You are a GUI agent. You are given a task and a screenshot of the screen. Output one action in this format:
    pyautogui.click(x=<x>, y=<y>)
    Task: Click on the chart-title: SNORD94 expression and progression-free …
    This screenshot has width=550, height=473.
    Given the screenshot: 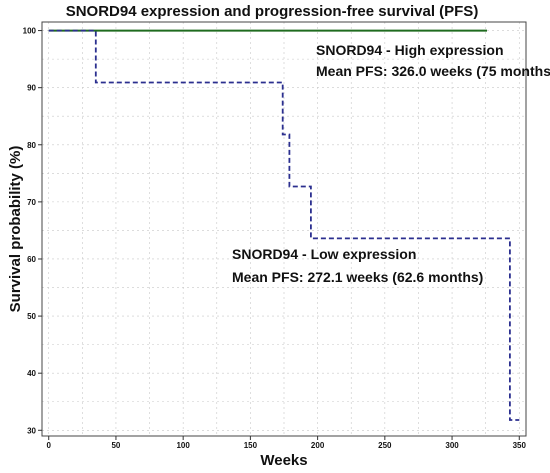 What is the action you would take?
    pyautogui.click(x=272, y=11)
    